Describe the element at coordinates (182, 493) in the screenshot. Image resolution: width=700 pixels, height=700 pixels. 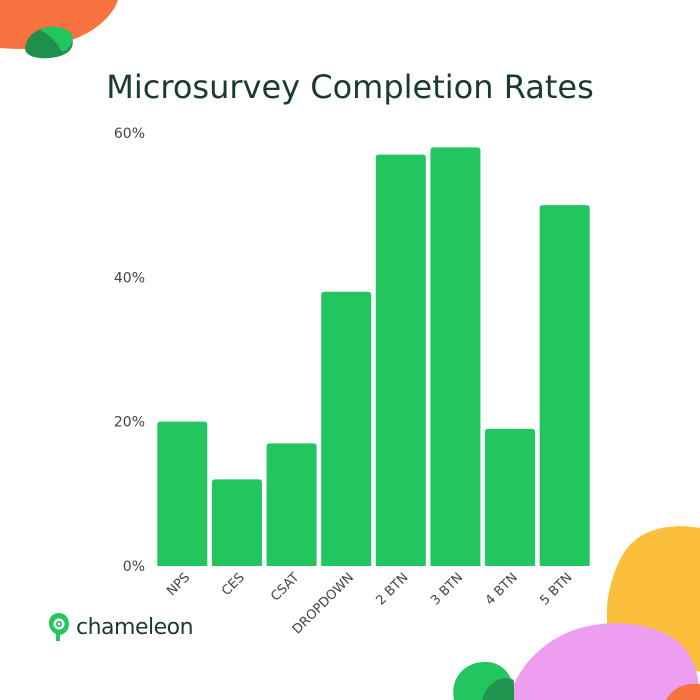
I see `bar-nps` at that location.